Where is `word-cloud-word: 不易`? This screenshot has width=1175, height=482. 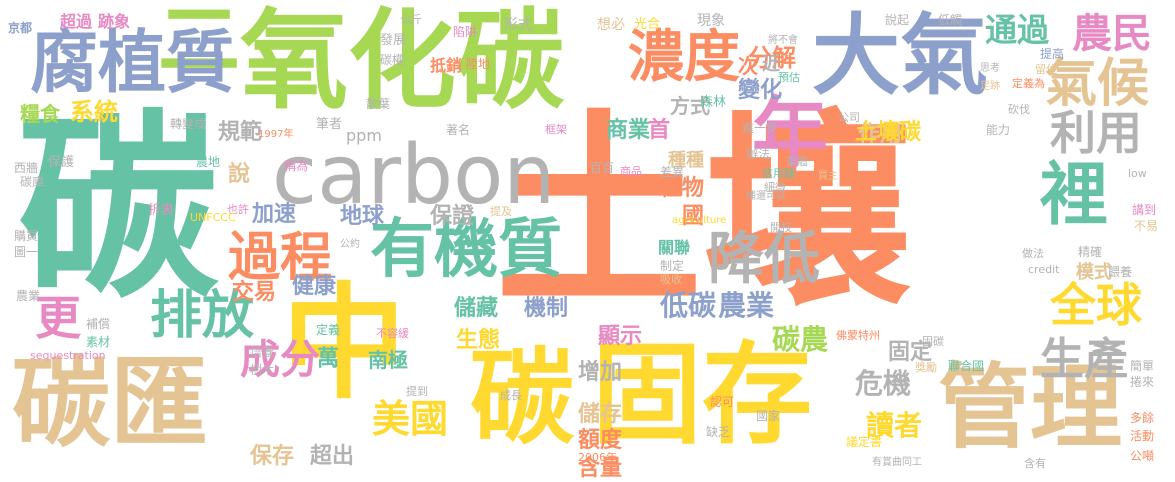 word-cloud-word: 不易 is located at coordinates (1146, 226).